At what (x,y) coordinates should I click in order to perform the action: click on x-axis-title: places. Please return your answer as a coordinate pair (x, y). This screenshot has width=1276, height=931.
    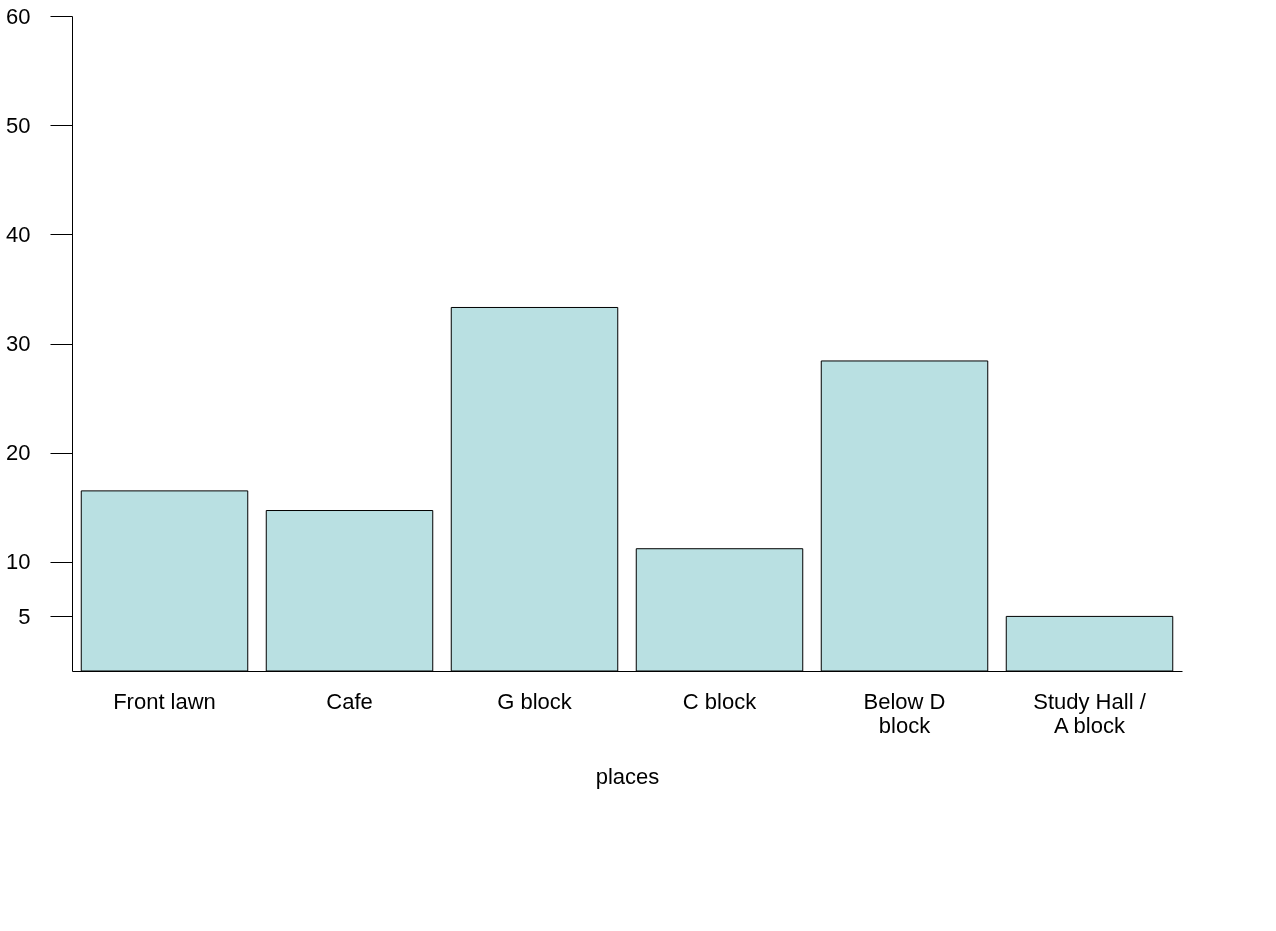
    Looking at the image, I should click on (627, 776).